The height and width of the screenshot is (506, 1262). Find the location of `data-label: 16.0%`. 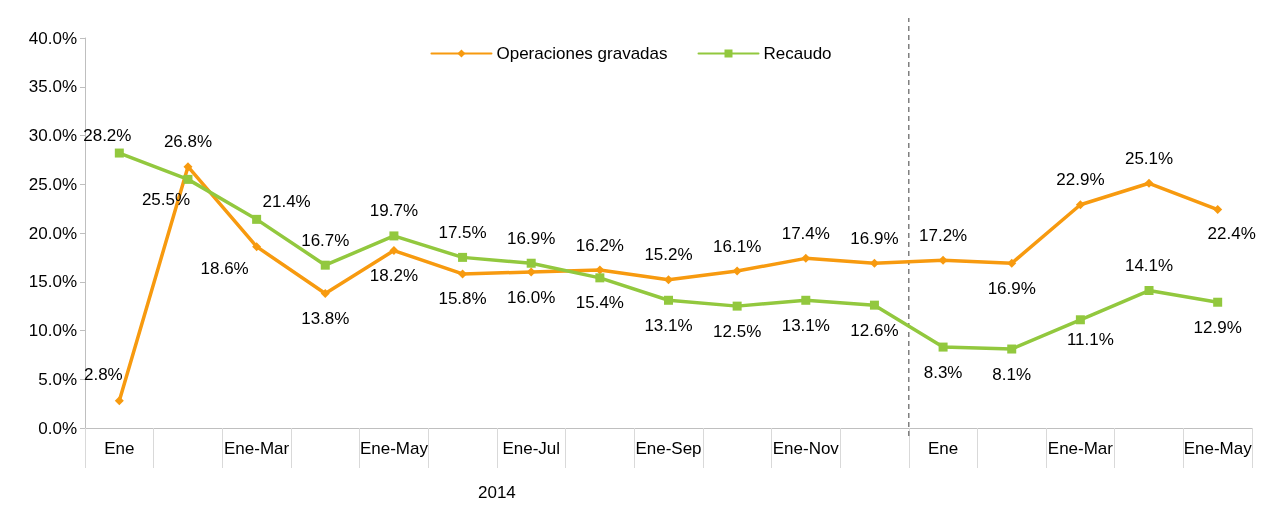

data-label: 16.0% is located at coordinates (531, 297).